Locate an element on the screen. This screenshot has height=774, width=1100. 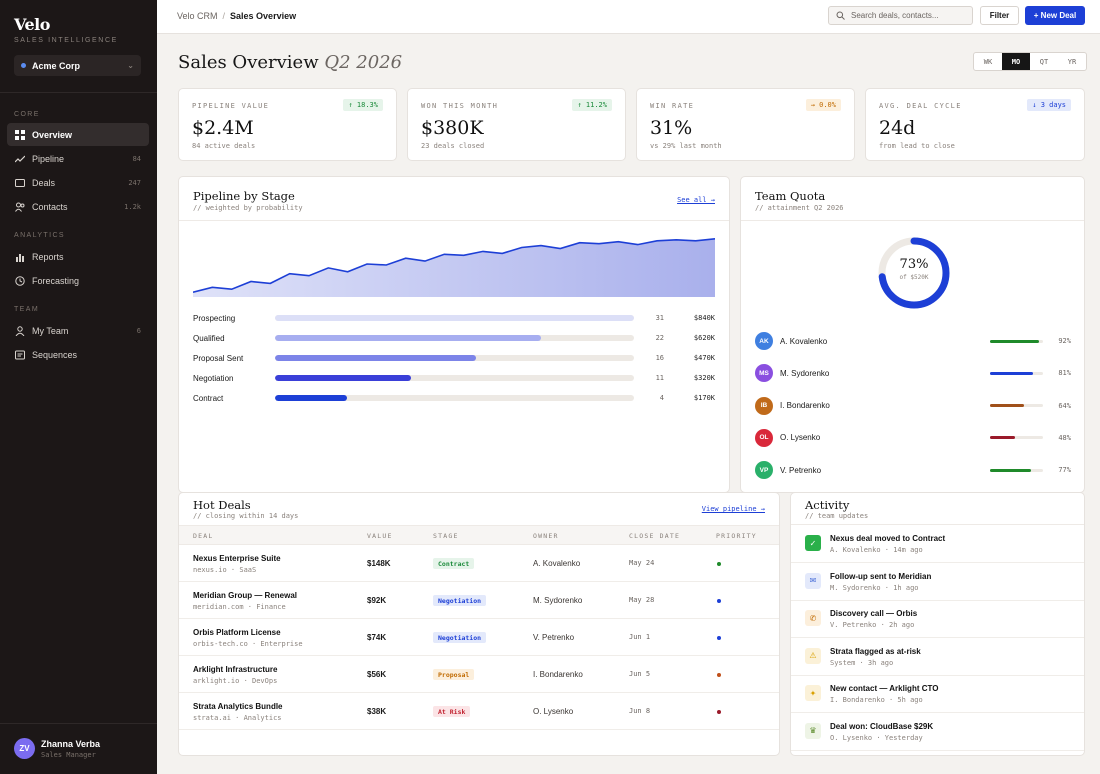
deal-name: Meridian Group — Renewal is located at coordinates (245, 595).